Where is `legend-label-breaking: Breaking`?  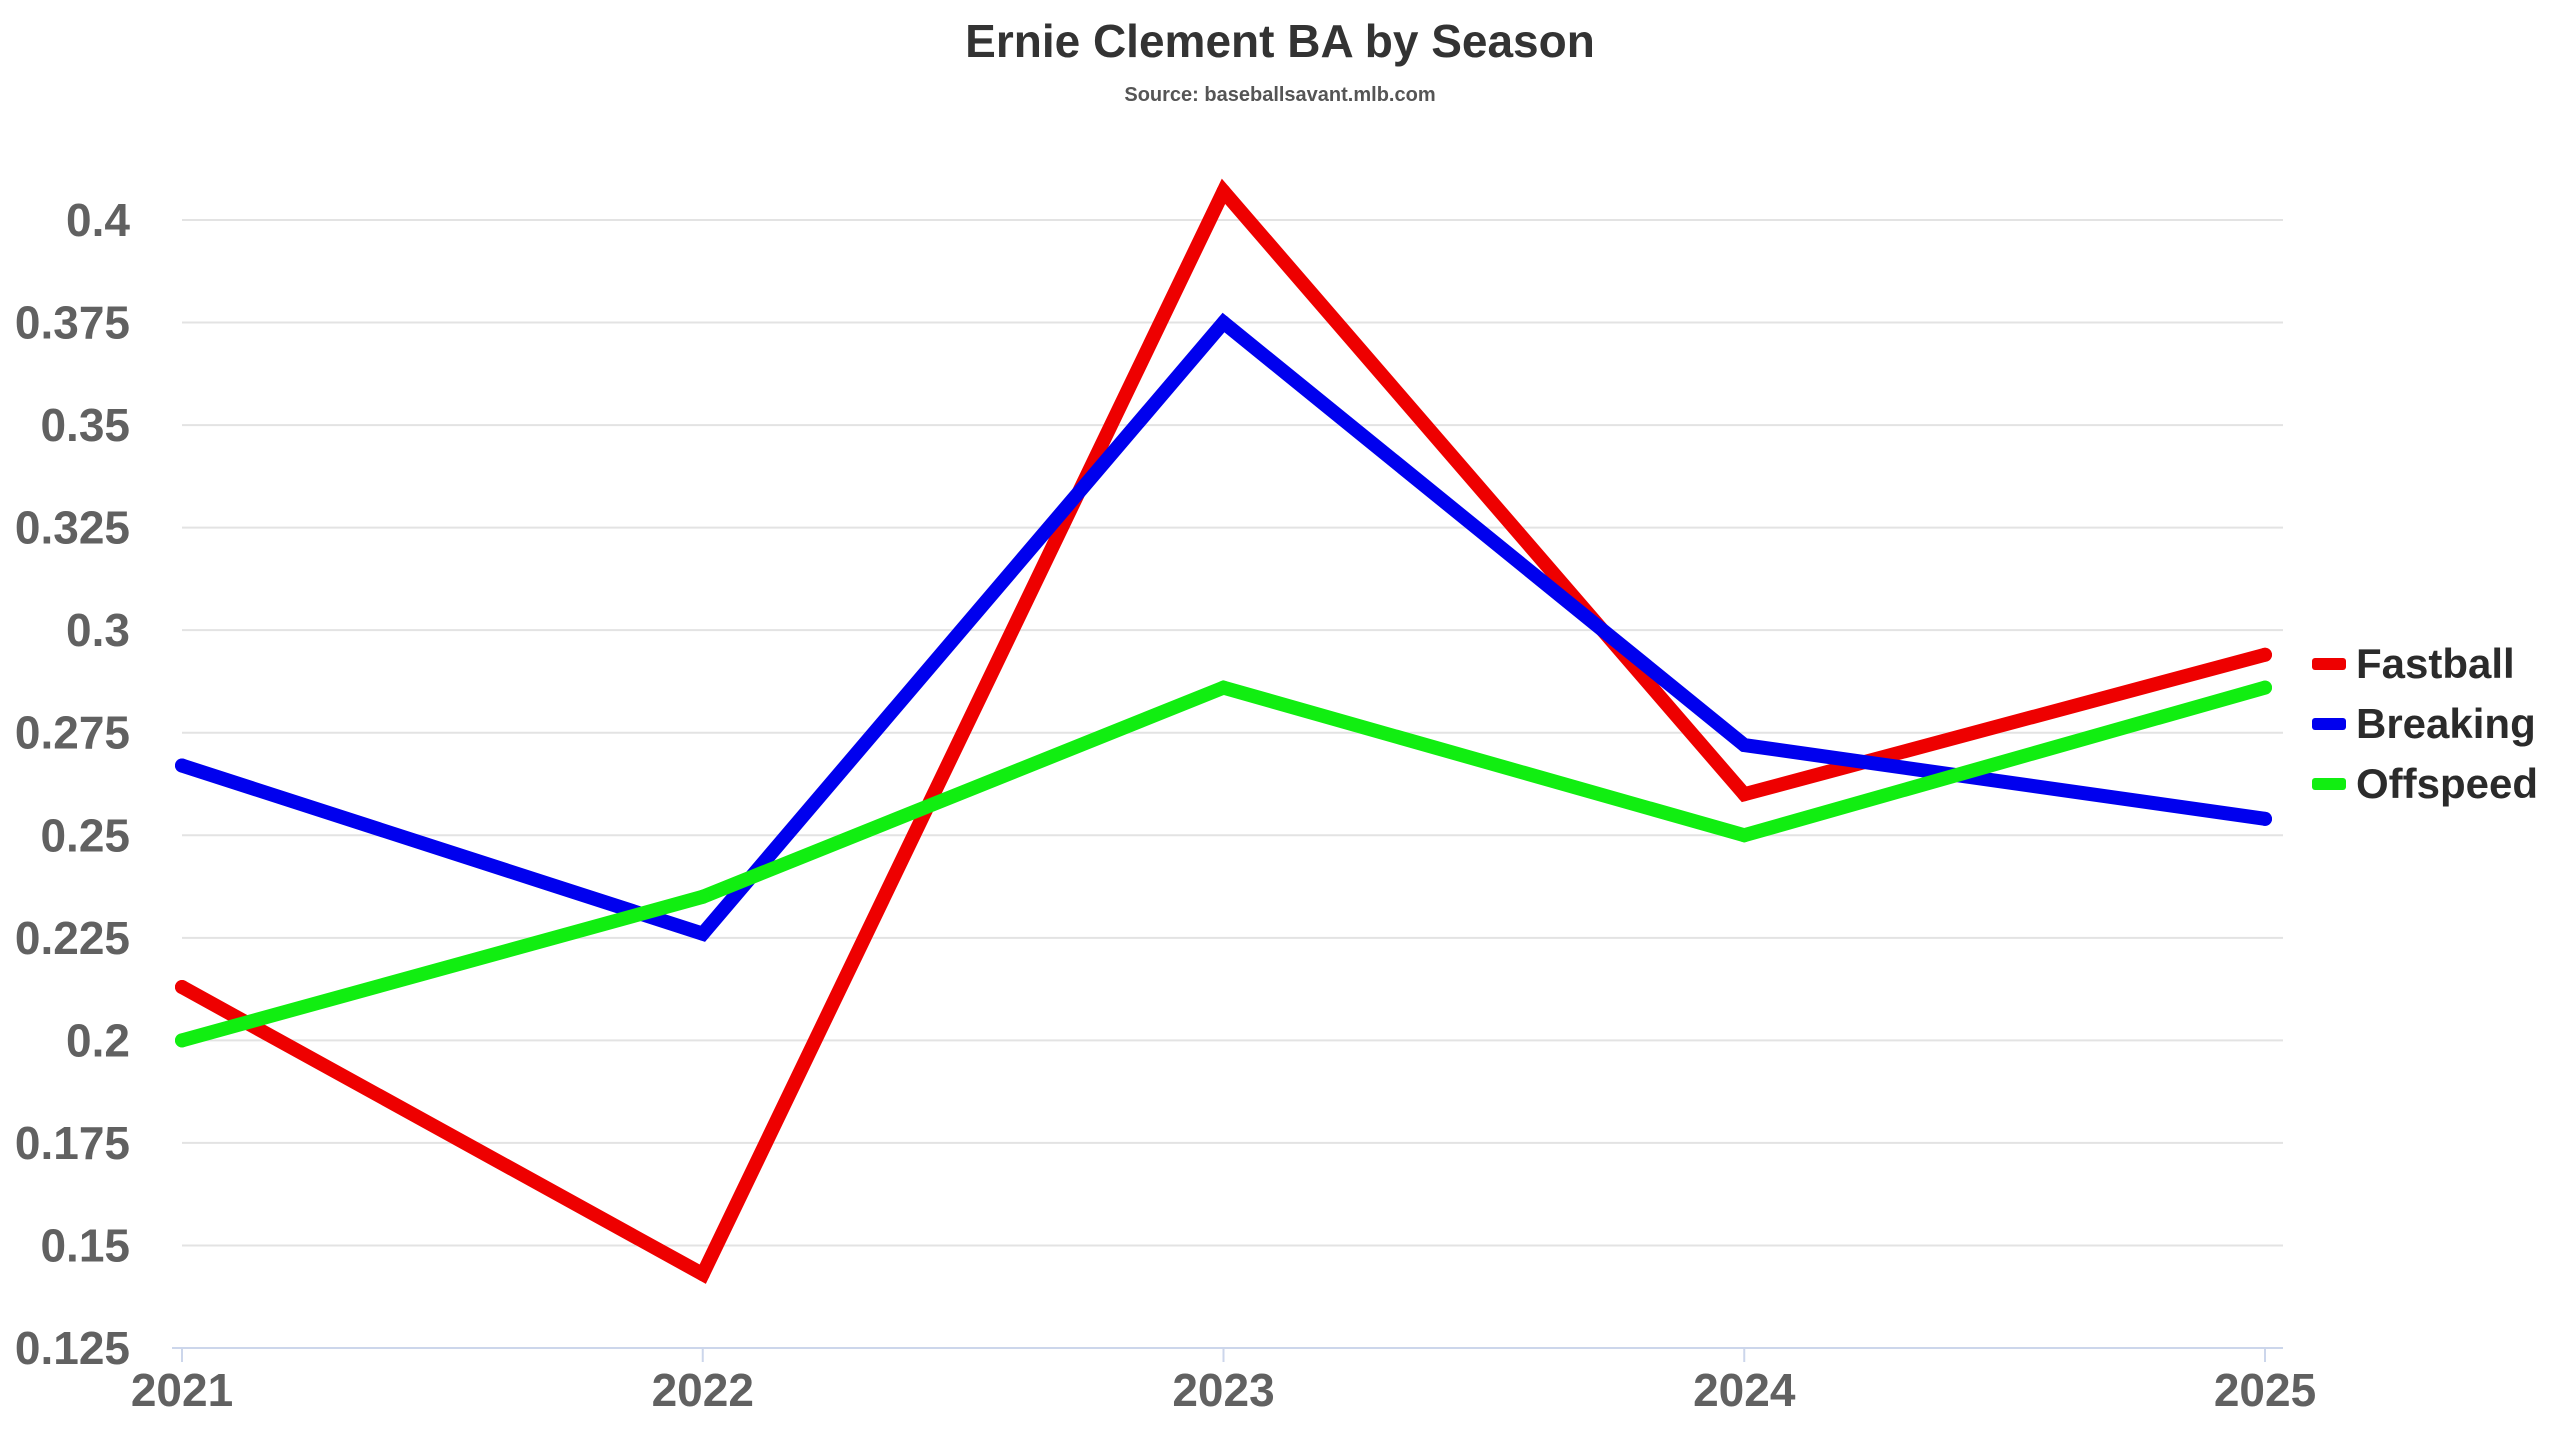
legend-label-breaking: Breaking is located at coordinates (2446, 723).